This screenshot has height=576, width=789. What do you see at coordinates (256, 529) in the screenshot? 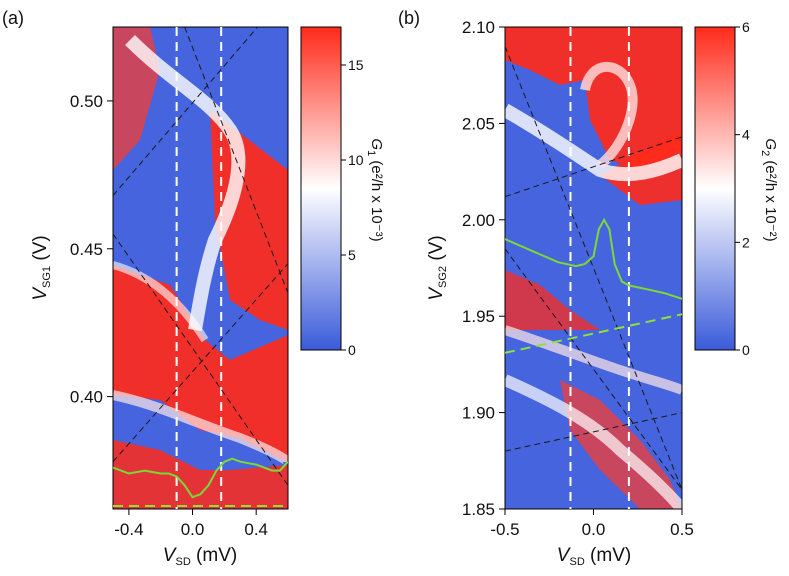
I see `x-tick-label-2: 0.4` at bounding box center [256, 529].